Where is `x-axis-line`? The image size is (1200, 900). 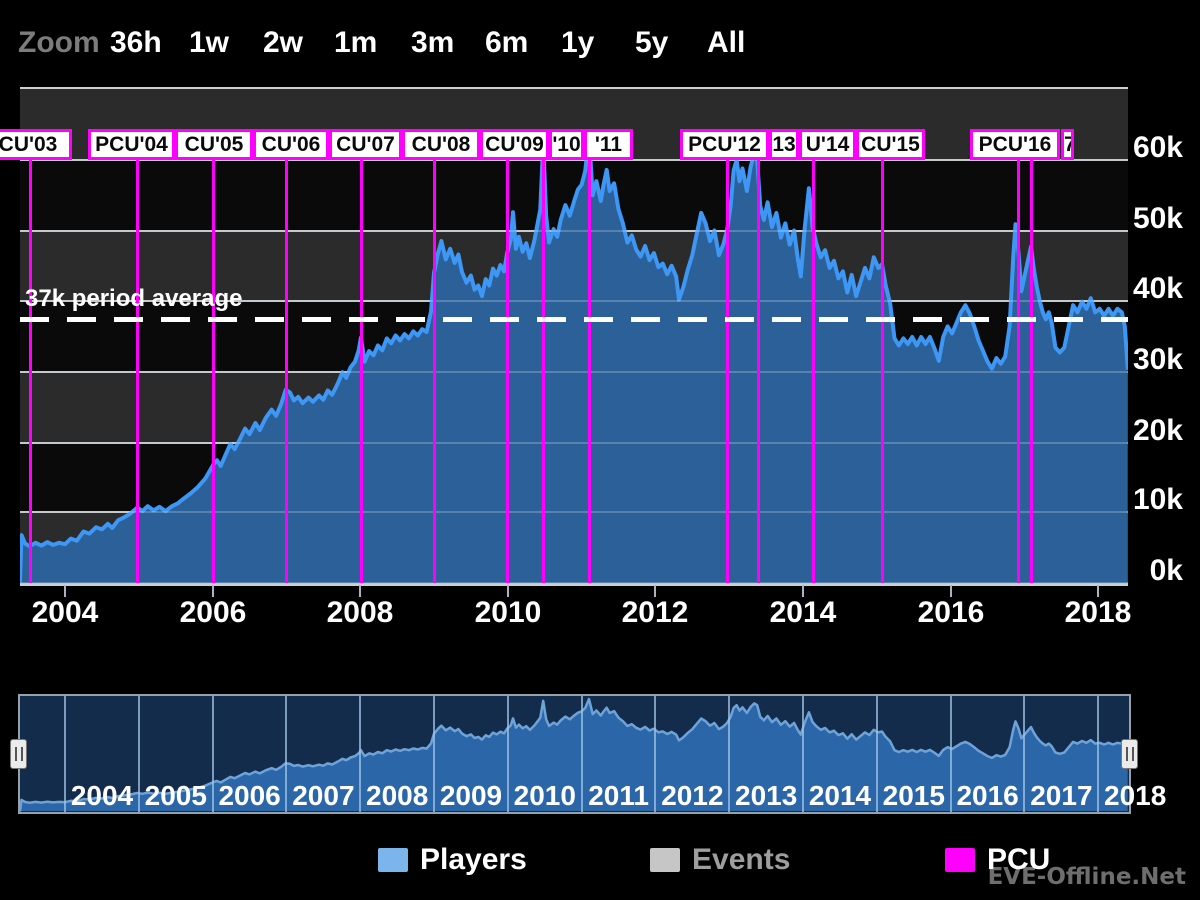
x-axis-line is located at coordinates (574, 585).